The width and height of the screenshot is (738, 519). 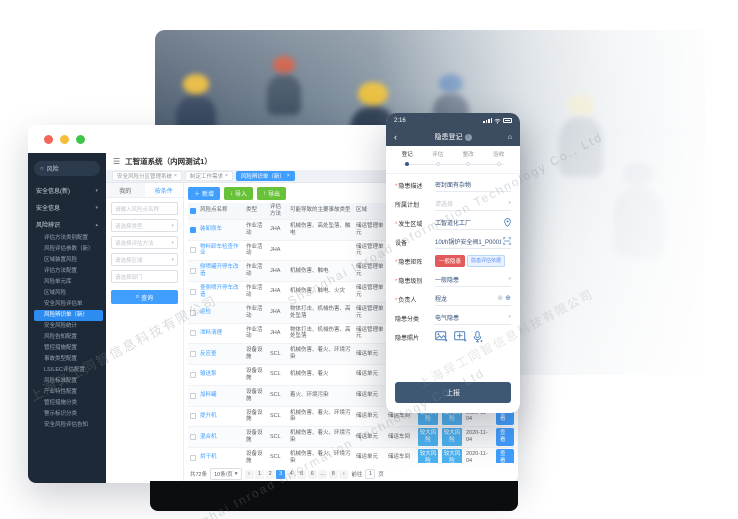 What do you see at coordinates (208, 395) in the screenshot?
I see `risk-point-link: 加料罐` at bounding box center [208, 395].